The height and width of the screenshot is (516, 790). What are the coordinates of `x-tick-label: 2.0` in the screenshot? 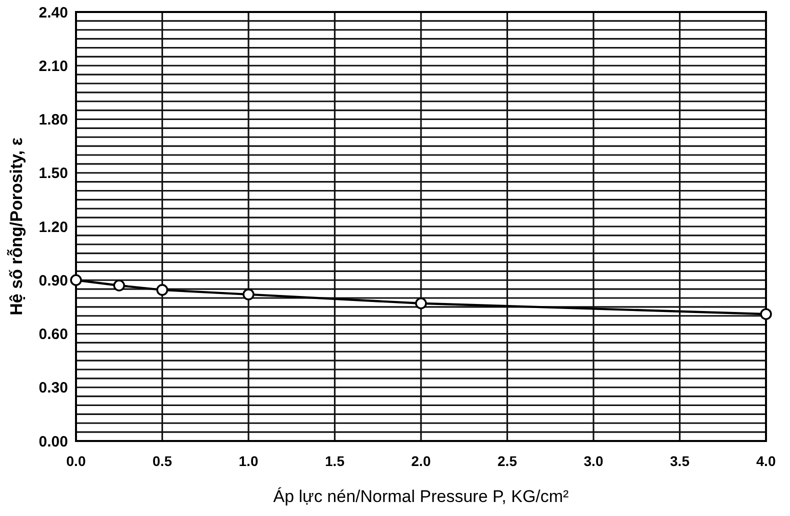 It's located at (421, 461).